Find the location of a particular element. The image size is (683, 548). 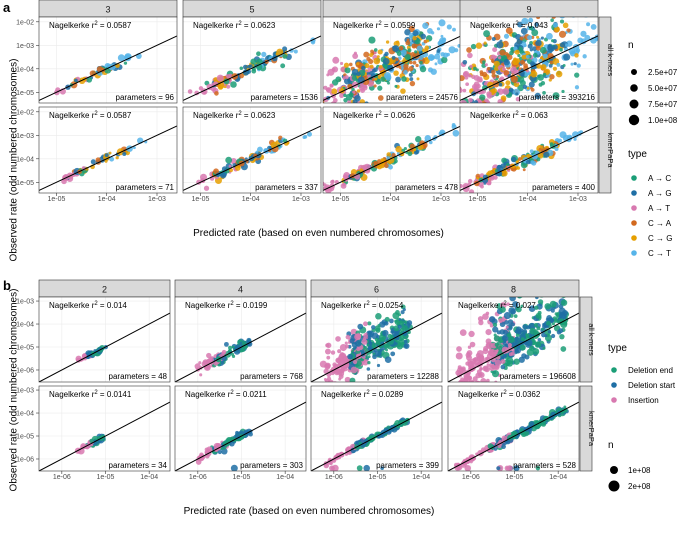

r2-annotation: Nagelkerke r2 = 0.0254 is located at coordinates (362, 305).